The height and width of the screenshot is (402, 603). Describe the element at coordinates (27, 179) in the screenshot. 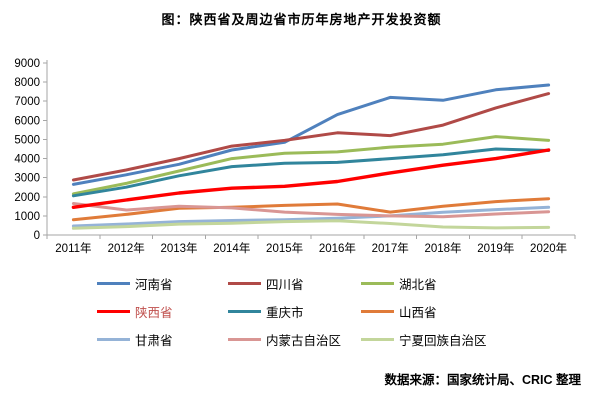

I see `y-axis-label: 3000` at that location.